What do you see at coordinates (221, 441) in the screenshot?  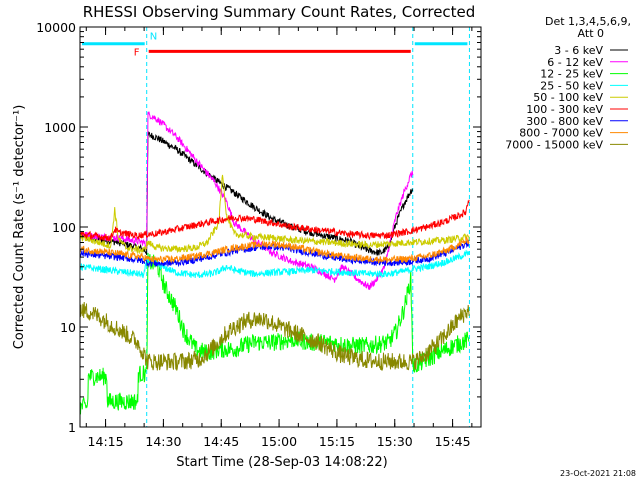 I see `x-tick-label-2: 14:45` at bounding box center [221, 441].